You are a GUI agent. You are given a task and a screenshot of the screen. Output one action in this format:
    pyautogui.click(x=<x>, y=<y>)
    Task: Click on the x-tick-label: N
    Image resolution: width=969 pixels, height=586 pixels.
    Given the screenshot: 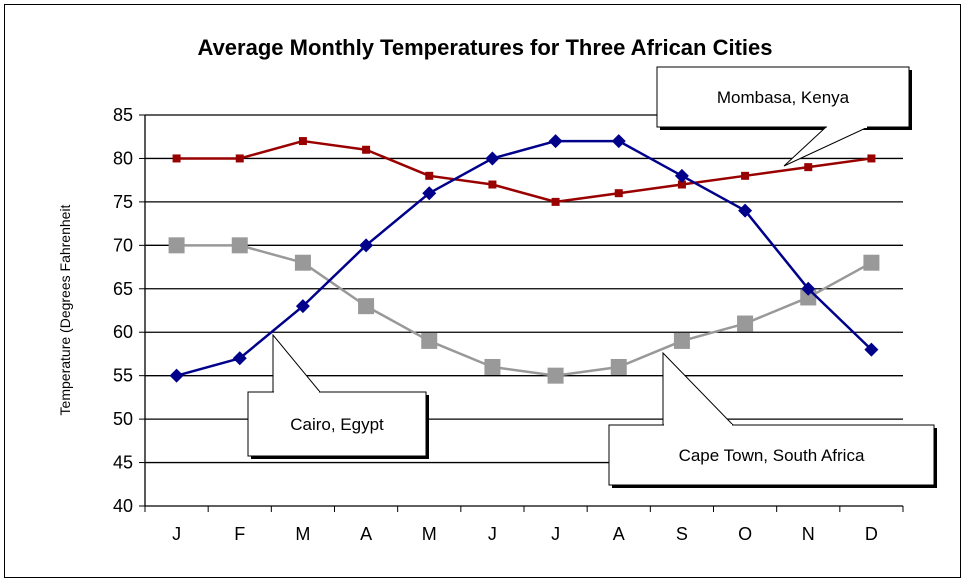 What is the action you would take?
    pyautogui.click(x=808, y=534)
    